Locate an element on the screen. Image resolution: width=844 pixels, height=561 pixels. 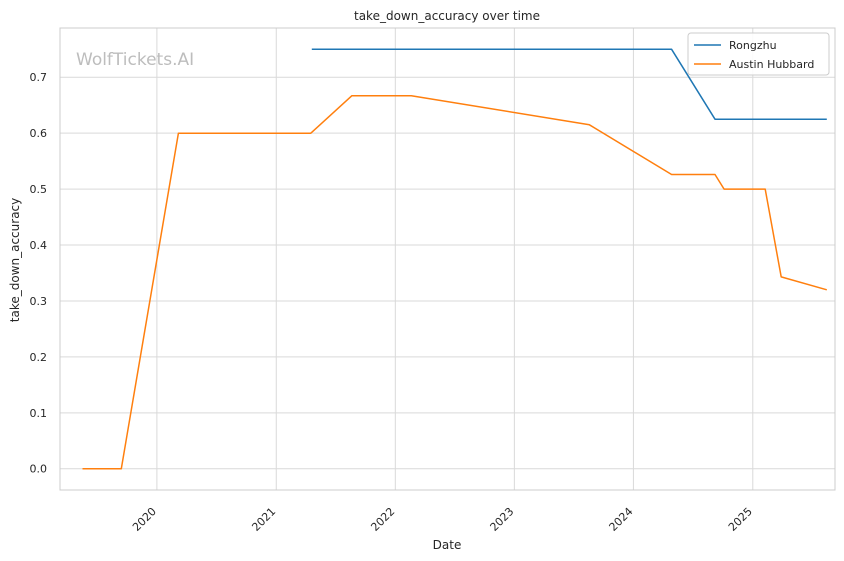
y-tick-label: 0.7 is located at coordinates (39, 77).